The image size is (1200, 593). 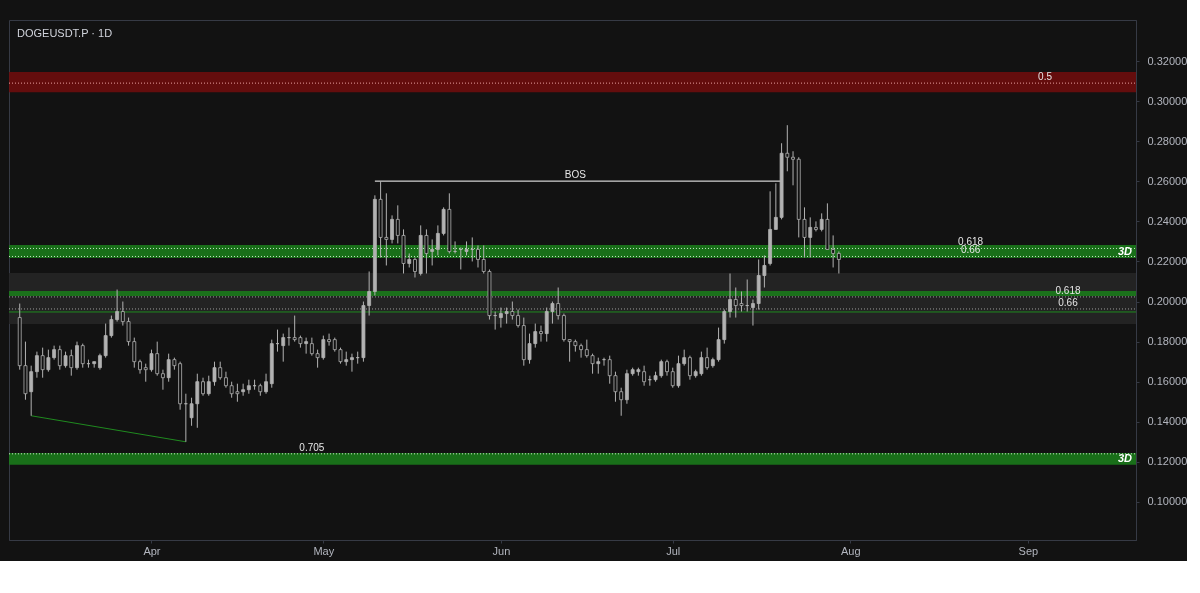 I want to click on x-tick-label: Apr, so click(x=152, y=550).